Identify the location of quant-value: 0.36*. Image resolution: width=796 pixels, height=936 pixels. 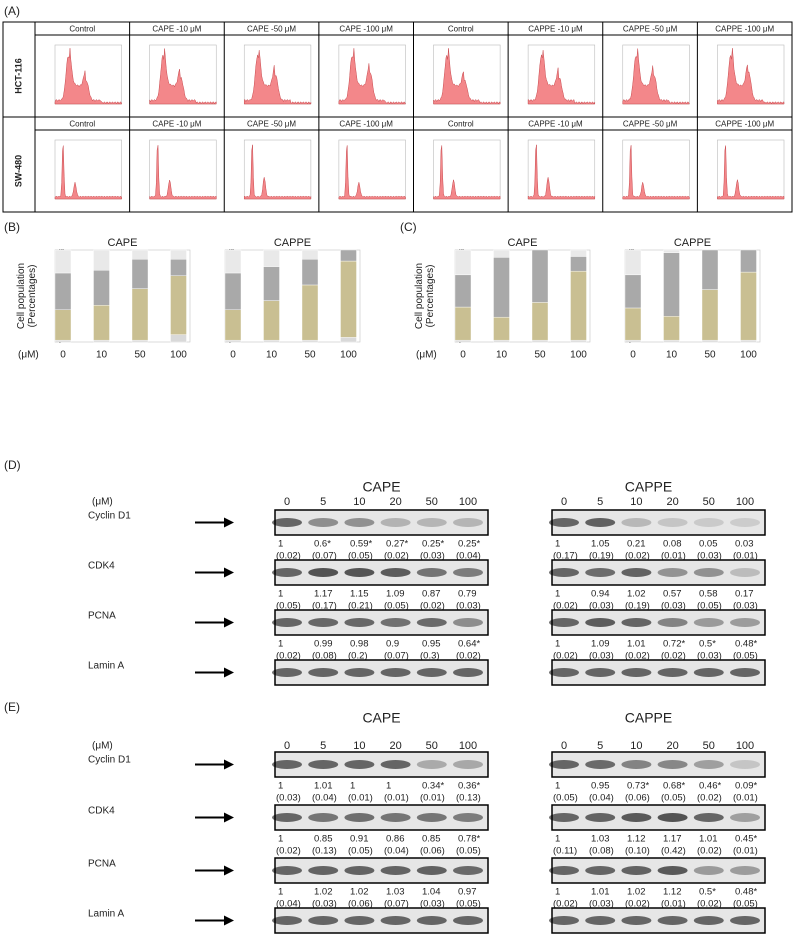
(469, 786).